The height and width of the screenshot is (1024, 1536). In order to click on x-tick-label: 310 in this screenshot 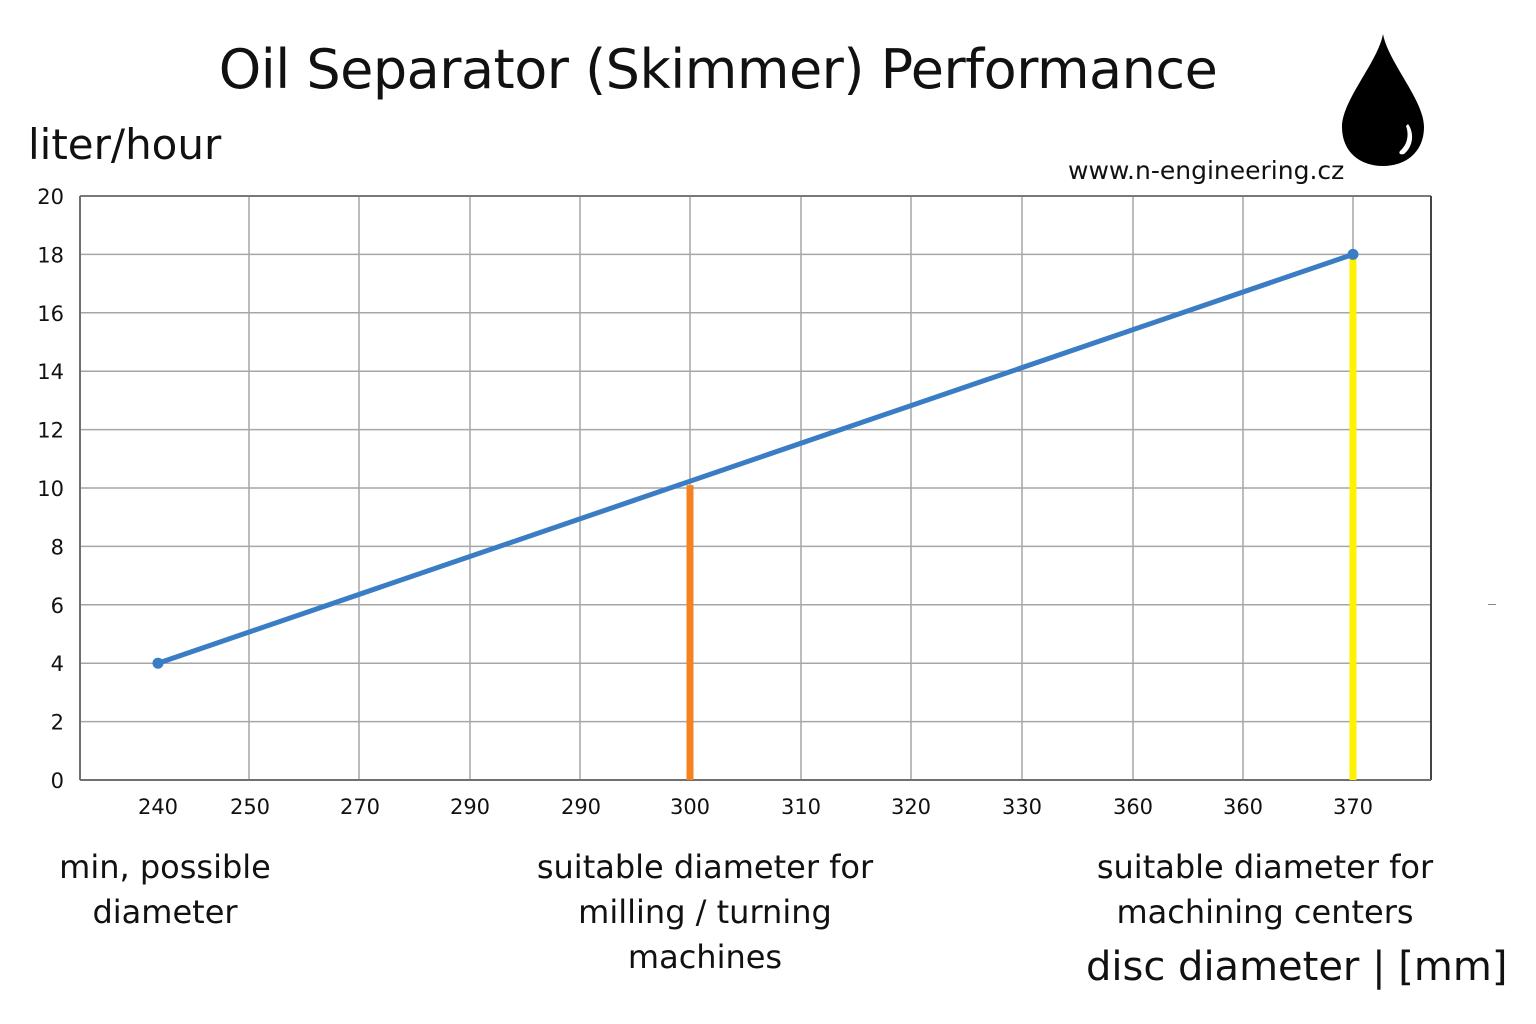, I will do `click(801, 807)`.